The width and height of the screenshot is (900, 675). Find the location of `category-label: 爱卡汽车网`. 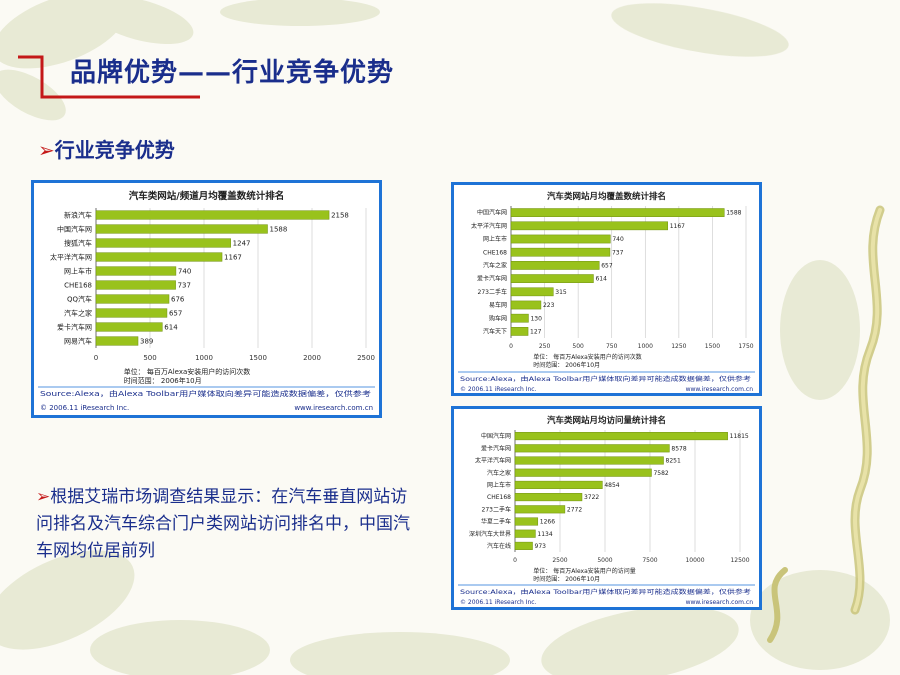

category-label: 爱卡汽车网 is located at coordinates (496, 448).